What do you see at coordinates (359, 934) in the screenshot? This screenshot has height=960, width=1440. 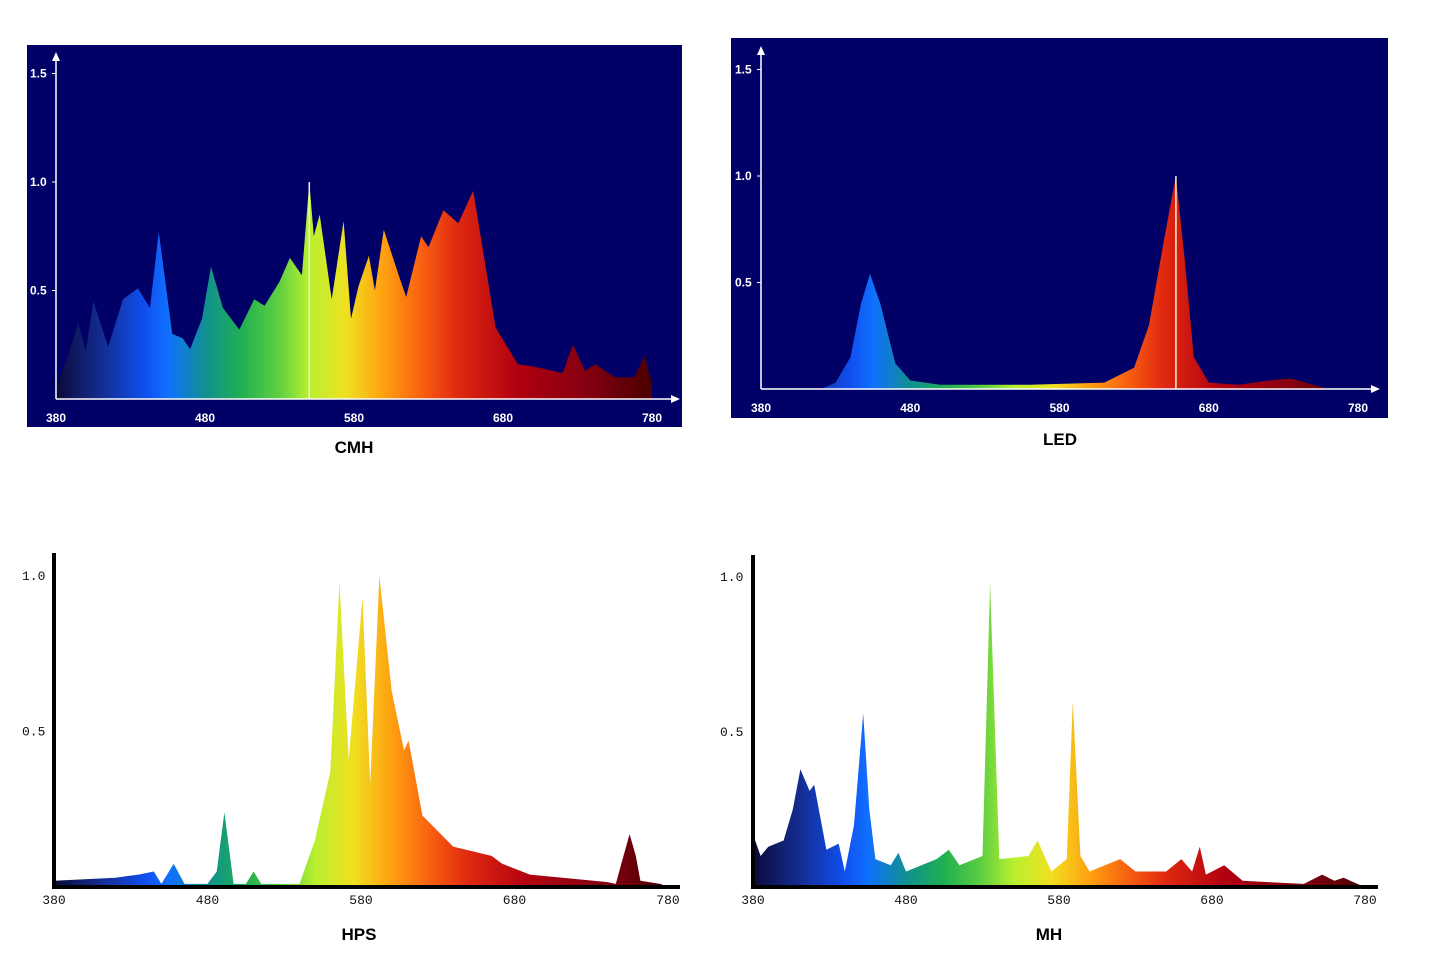 I see `chart-title: HPS` at bounding box center [359, 934].